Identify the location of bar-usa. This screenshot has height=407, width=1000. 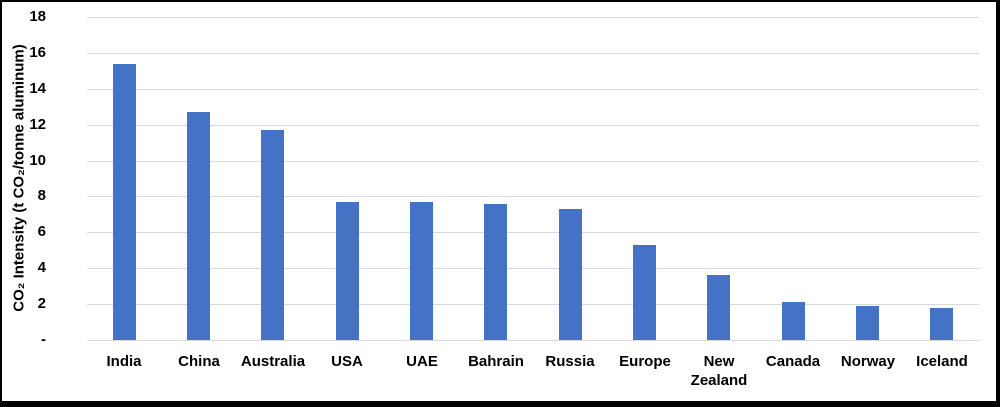
(347, 271).